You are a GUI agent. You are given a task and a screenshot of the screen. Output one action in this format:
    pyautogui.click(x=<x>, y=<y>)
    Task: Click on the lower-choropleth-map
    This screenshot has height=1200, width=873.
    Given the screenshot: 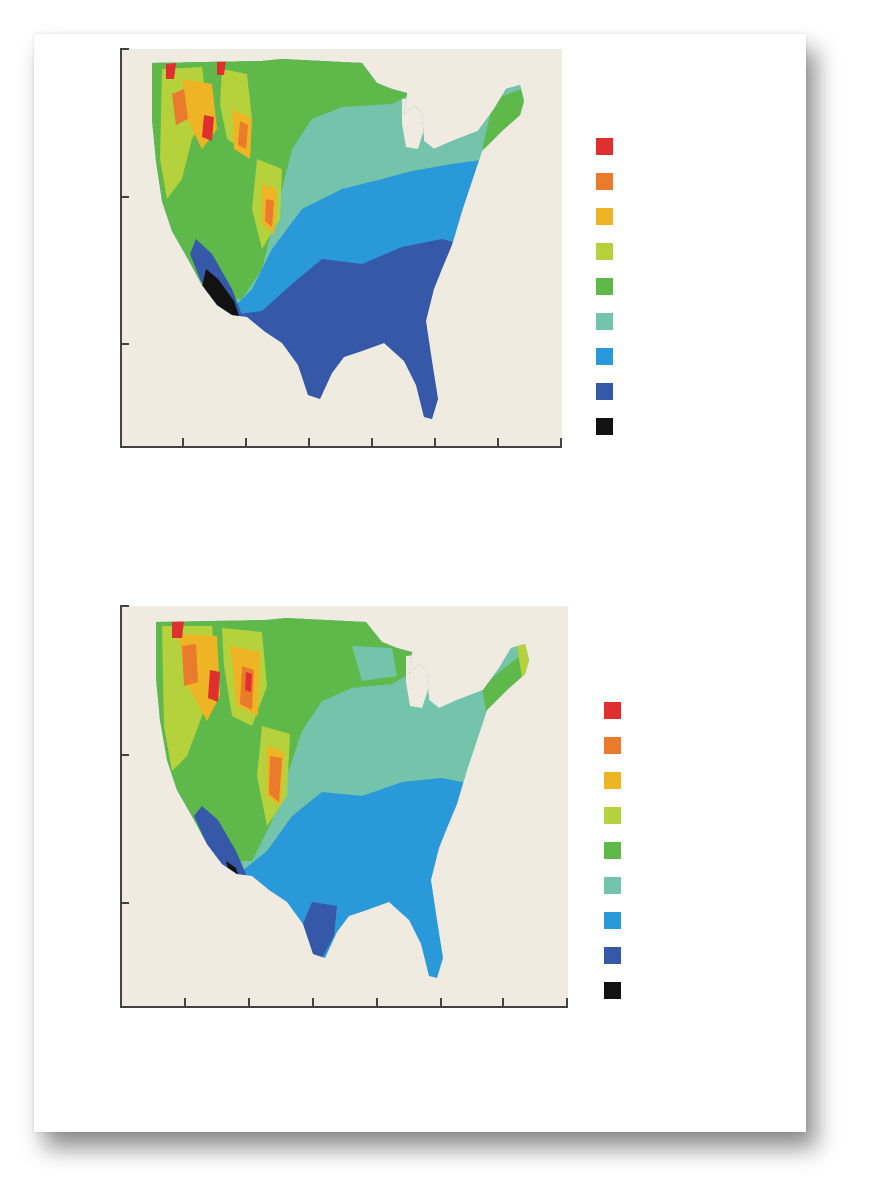 What is the action you would take?
    pyautogui.click(x=342, y=798)
    